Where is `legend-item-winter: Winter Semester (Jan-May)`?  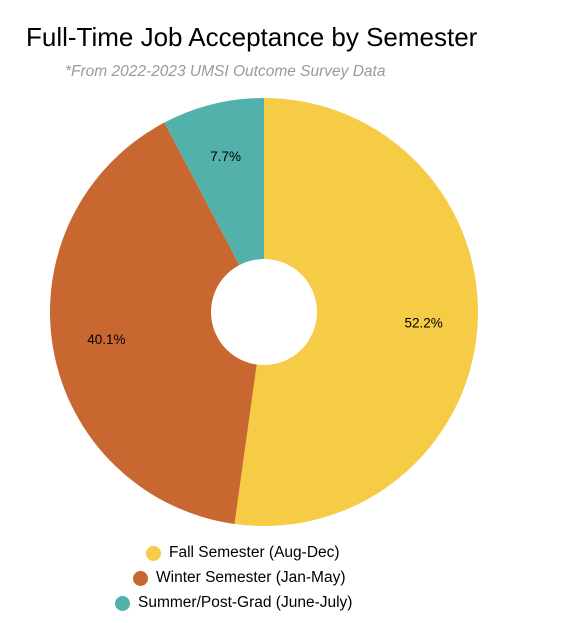
legend-item-winter: Winter Semester (Jan-May) is located at coordinates (239, 578).